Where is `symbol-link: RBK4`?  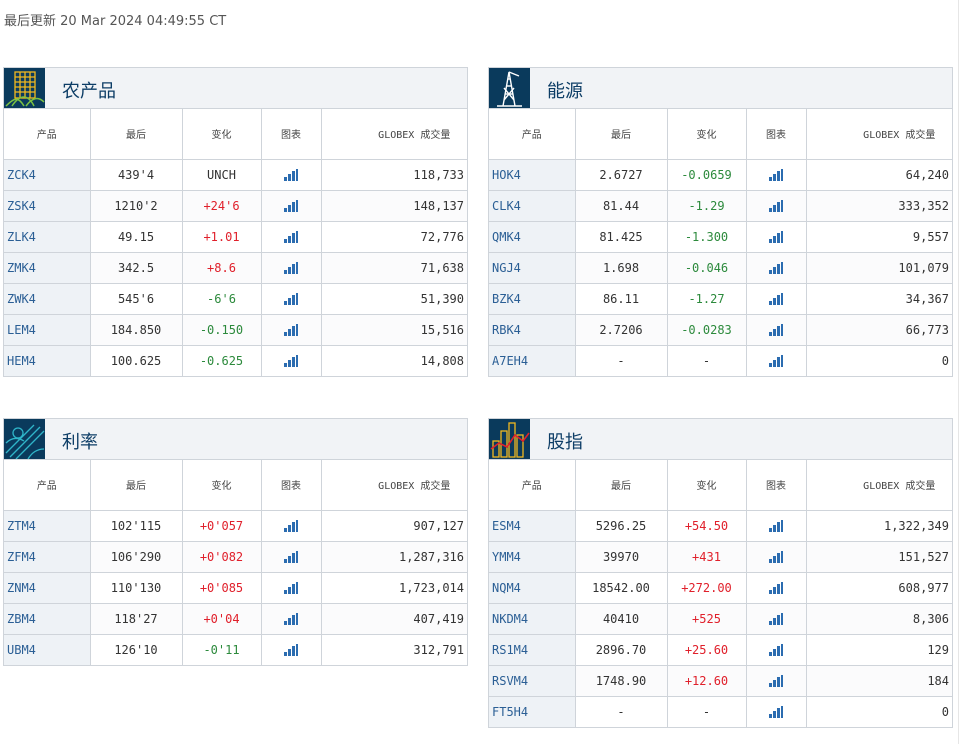
symbol-link: RBK4 is located at coordinates (532, 330).